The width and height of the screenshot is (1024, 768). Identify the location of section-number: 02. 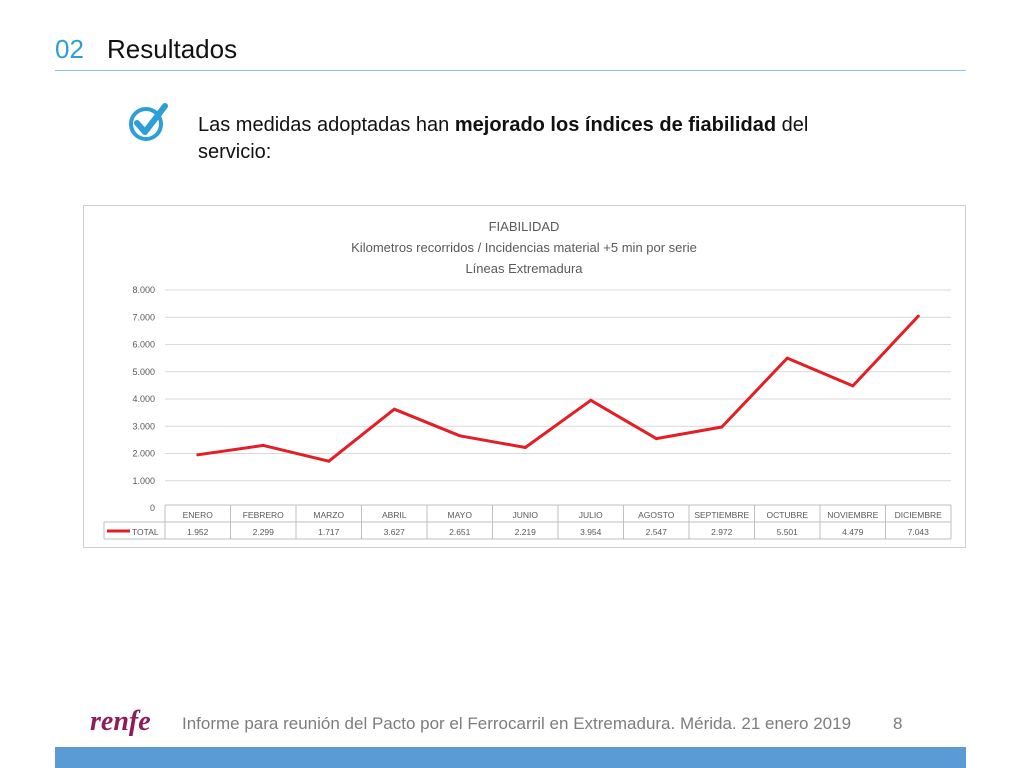
(69, 49).